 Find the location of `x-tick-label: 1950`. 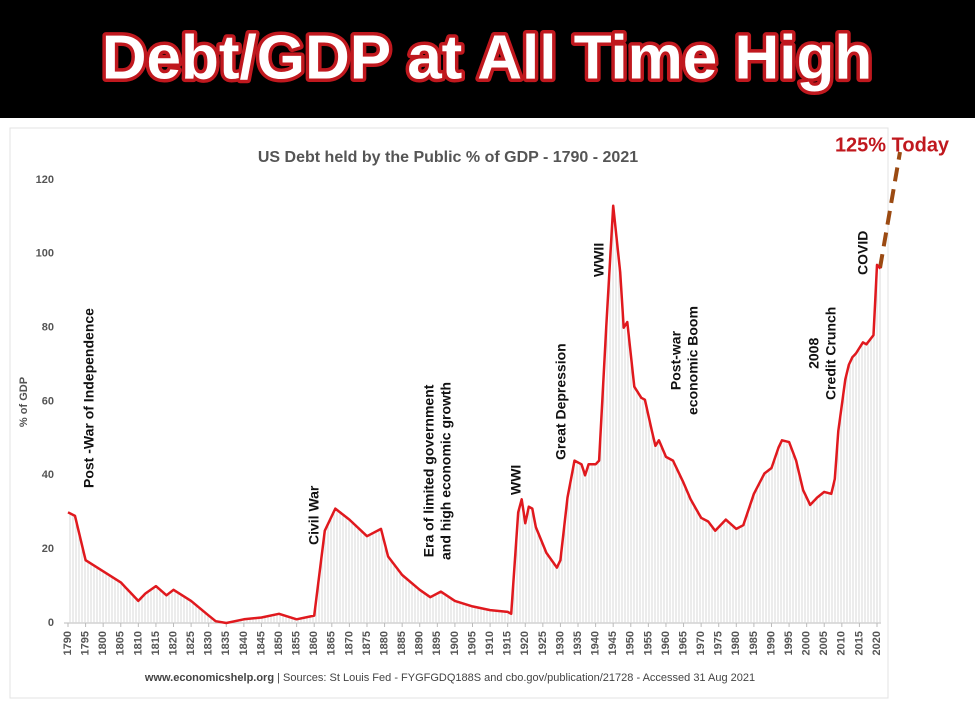

x-tick-label: 1950 is located at coordinates (631, 643).